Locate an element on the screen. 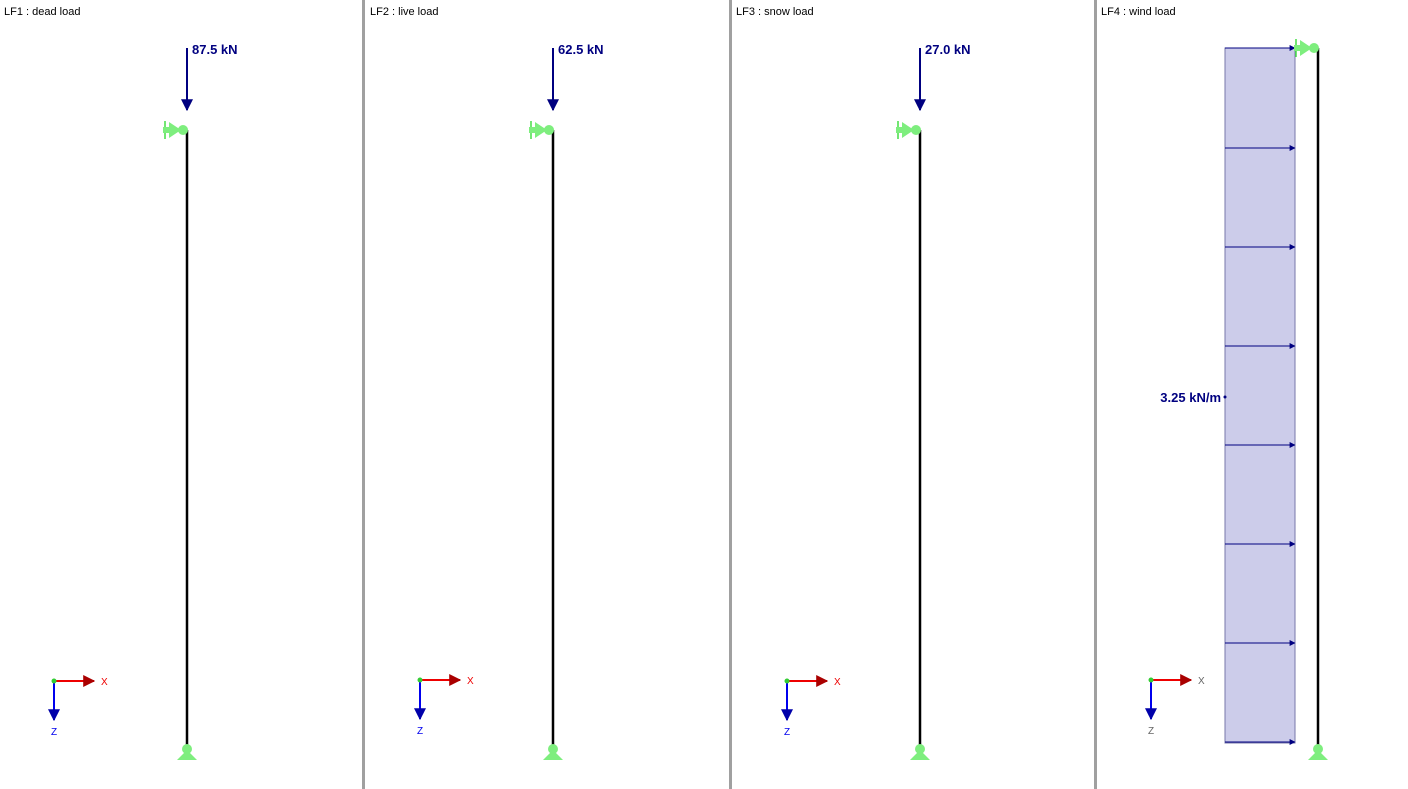 This screenshot has height=789, width=1408. panel-title: LF1 : dead load is located at coordinates (42, 12).